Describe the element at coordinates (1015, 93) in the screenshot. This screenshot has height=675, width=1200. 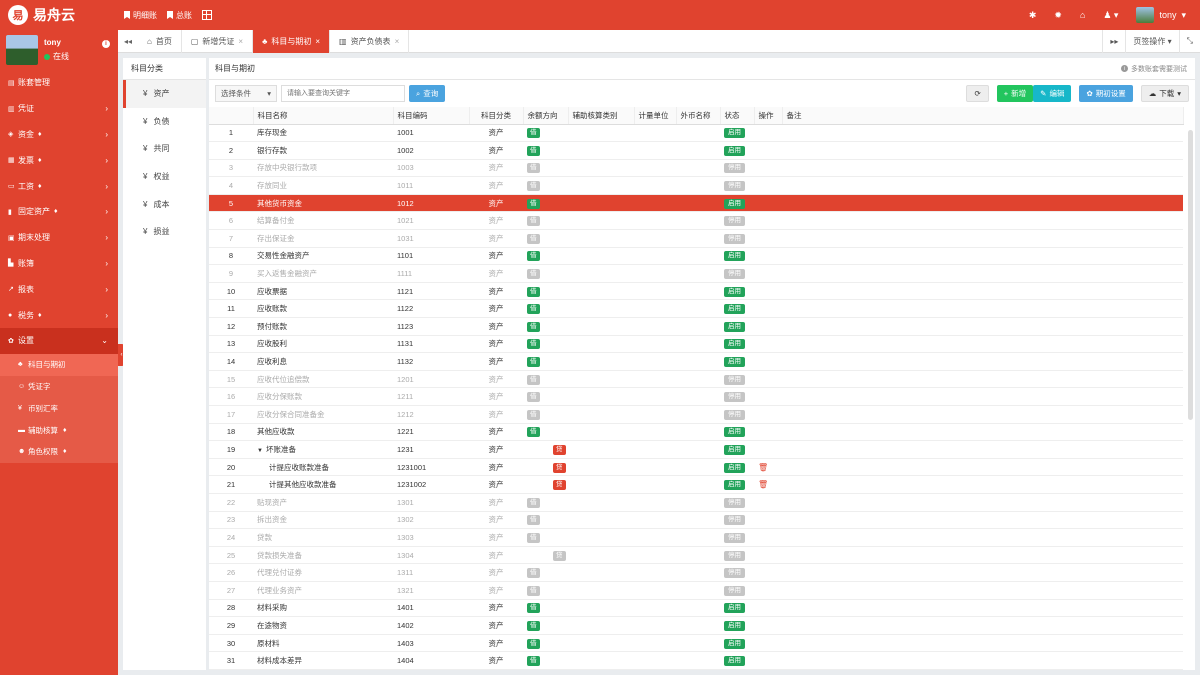
I see `add-button: + 新增` at that location.